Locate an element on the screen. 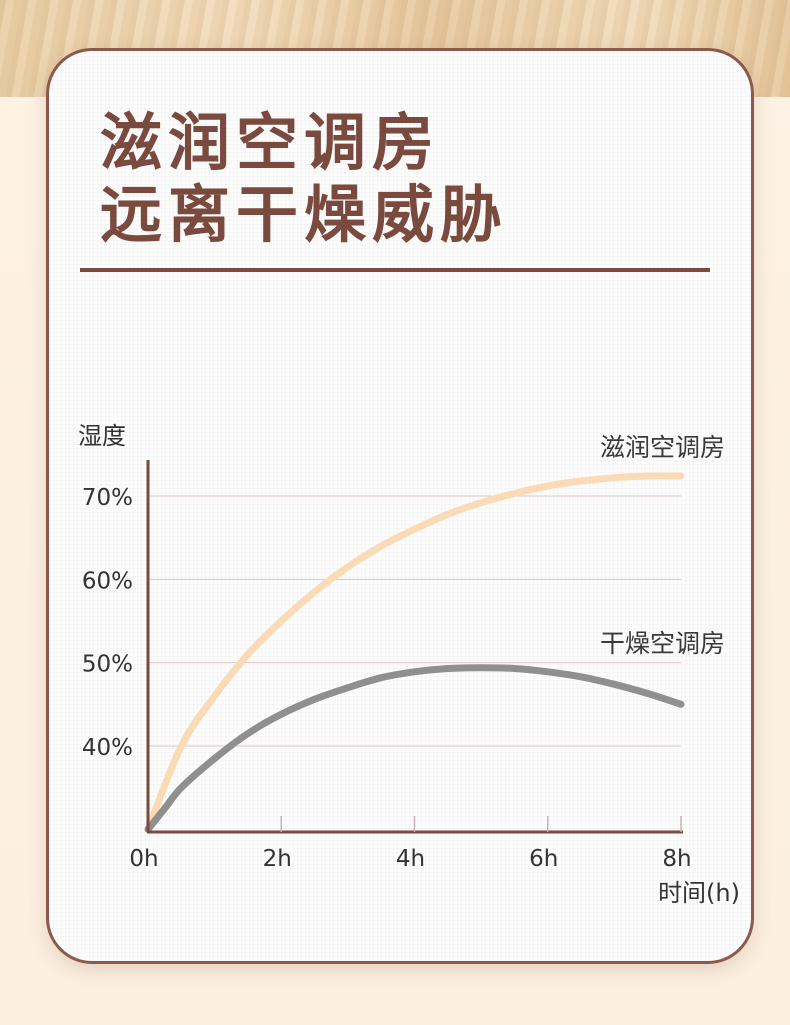  series-line-dry is located at coordinates (414, 748).